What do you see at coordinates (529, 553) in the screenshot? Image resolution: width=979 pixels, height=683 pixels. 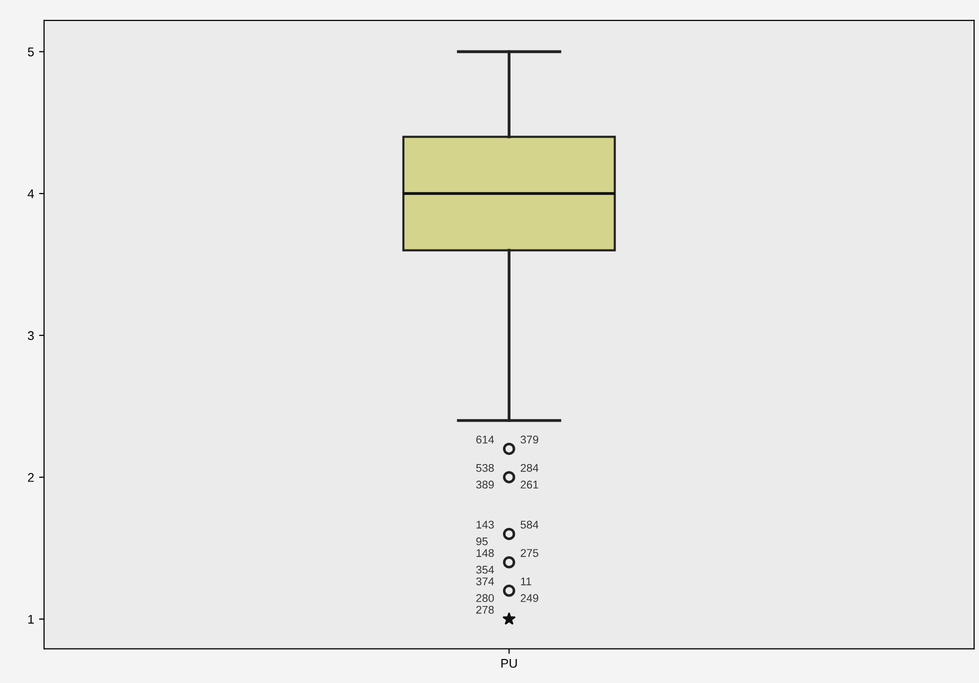 I see `annotation: 275` at bounding box center [529, 553].